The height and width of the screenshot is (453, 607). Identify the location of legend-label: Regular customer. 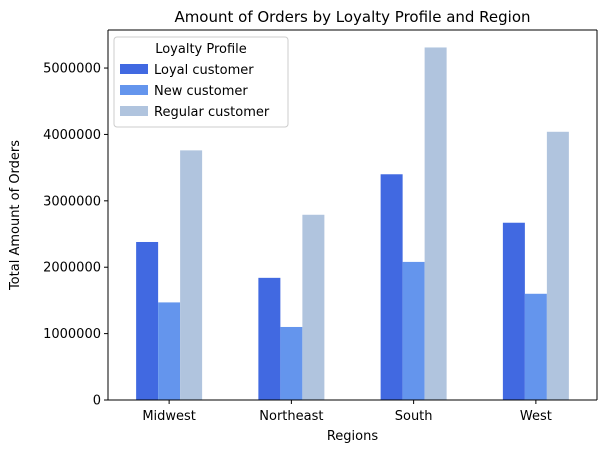
(212, 112).